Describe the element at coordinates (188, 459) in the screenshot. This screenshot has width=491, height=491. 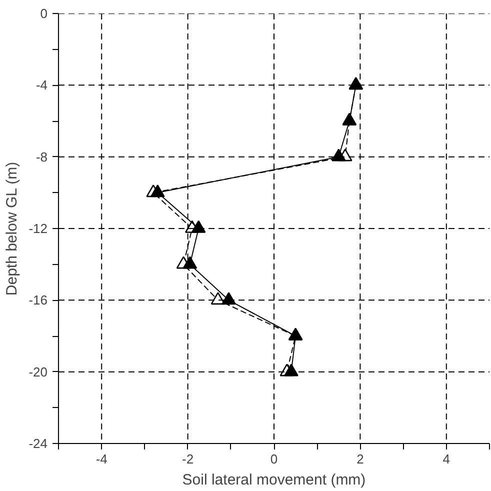
I see `x-tick-label: -2` at that location.